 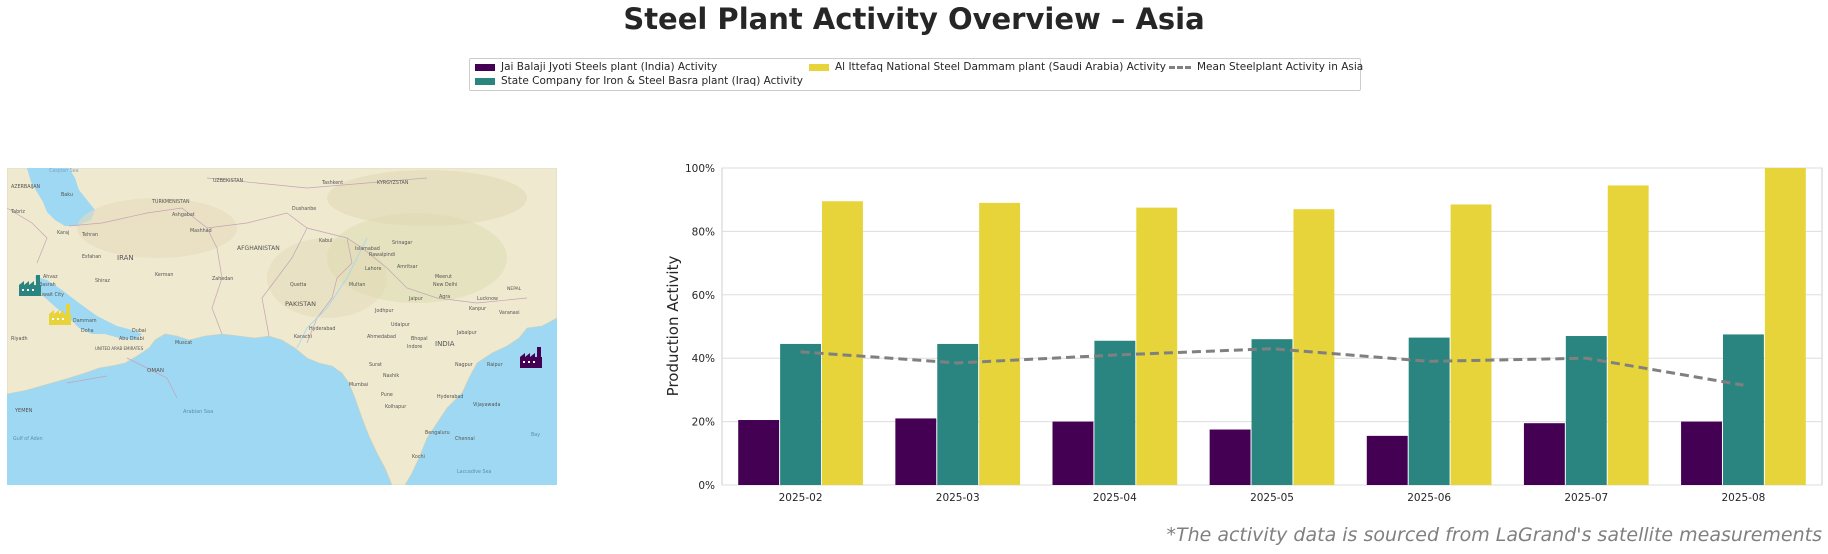 I want to click on map-label-bengaluru: Bengaluru, so click(x=437, y=433).